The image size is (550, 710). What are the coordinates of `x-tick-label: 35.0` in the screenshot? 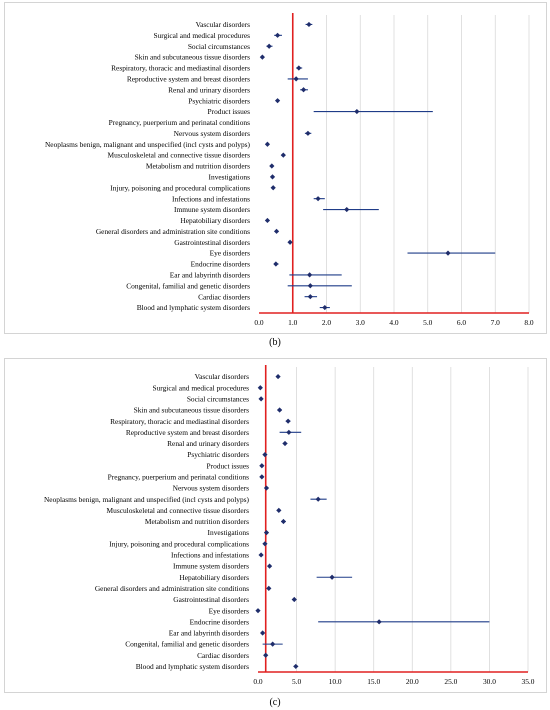 It's located at (528, 681).